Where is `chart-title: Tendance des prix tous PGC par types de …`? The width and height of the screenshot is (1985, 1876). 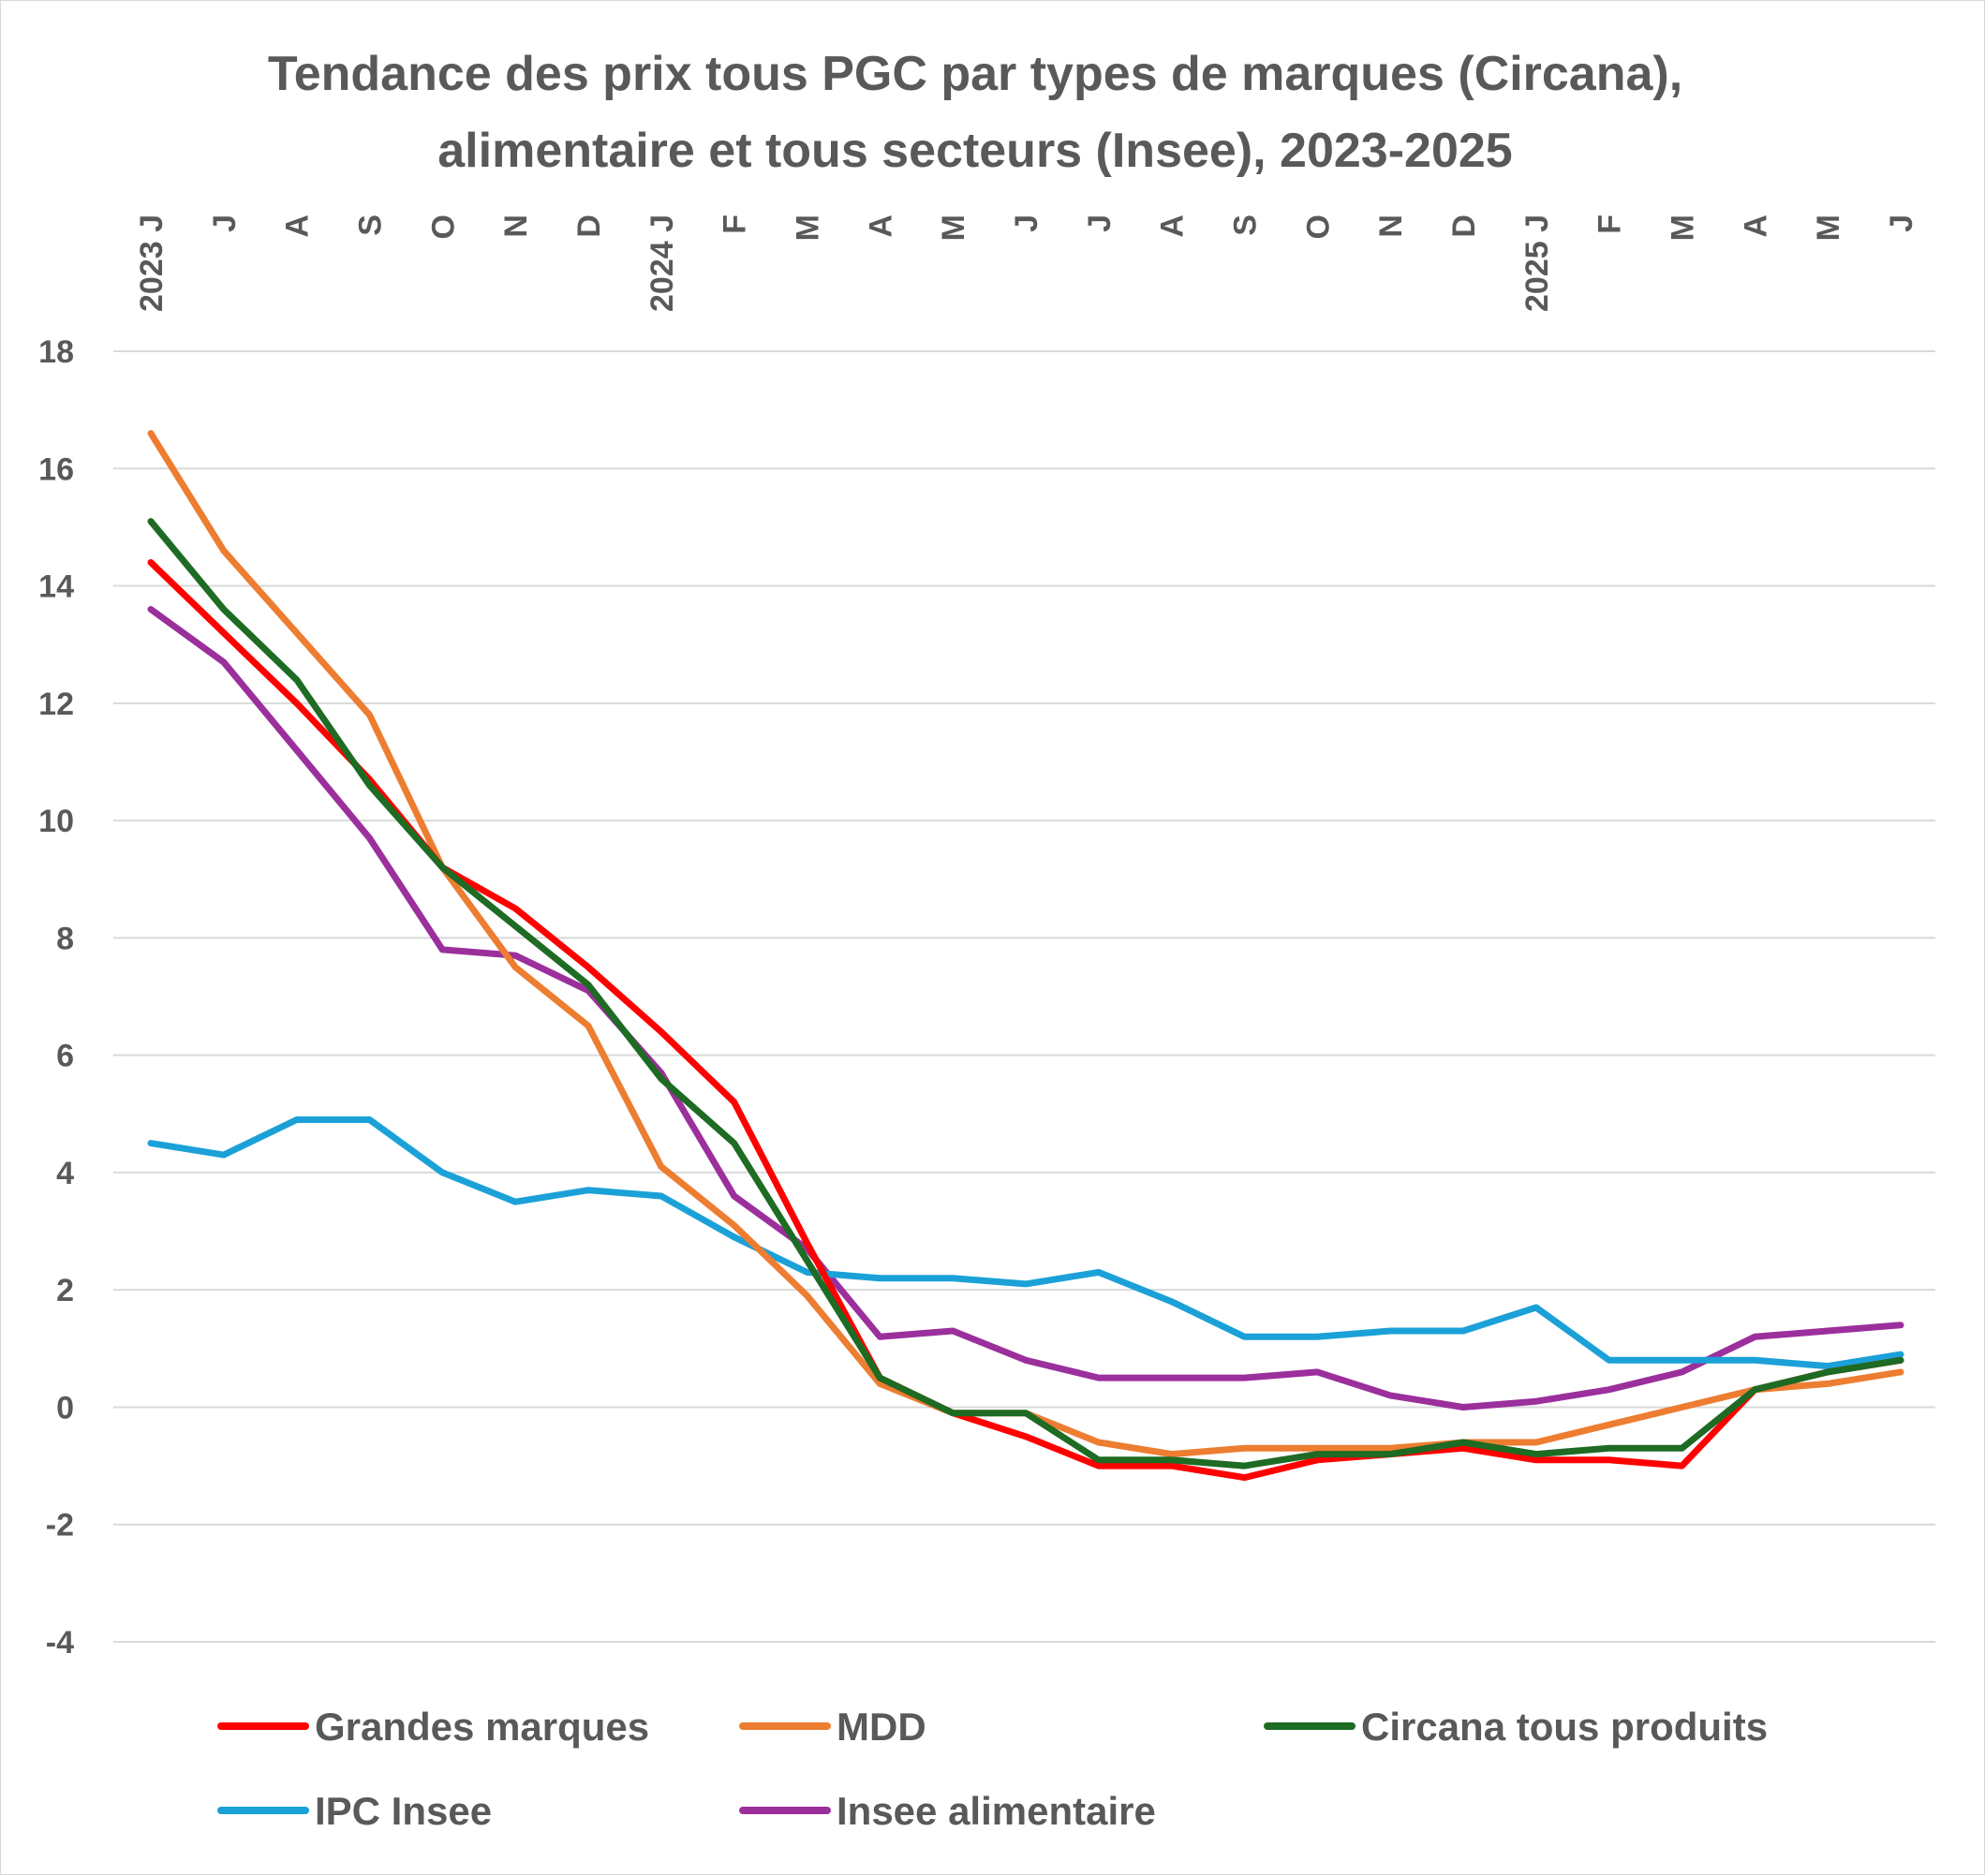
chart-title: Tendance des prix tous PGC par types de … is located at coordinates (975, 112).